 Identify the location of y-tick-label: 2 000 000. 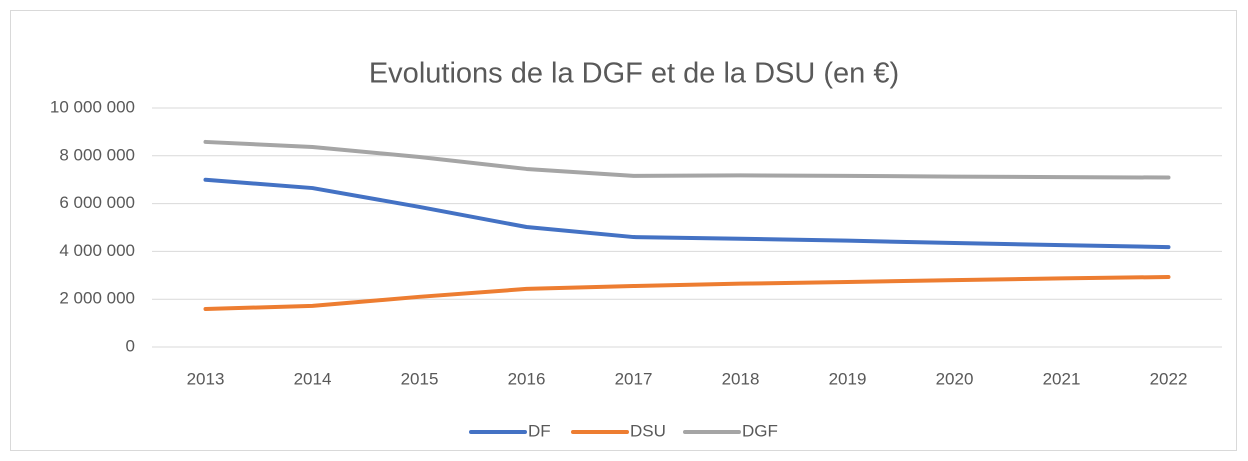
(97, 298).